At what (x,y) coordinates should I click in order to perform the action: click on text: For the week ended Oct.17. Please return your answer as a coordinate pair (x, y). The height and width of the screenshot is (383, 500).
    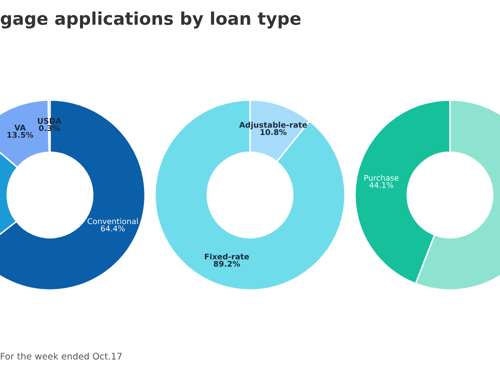
    Looking at the image, I should click on (61, 356).